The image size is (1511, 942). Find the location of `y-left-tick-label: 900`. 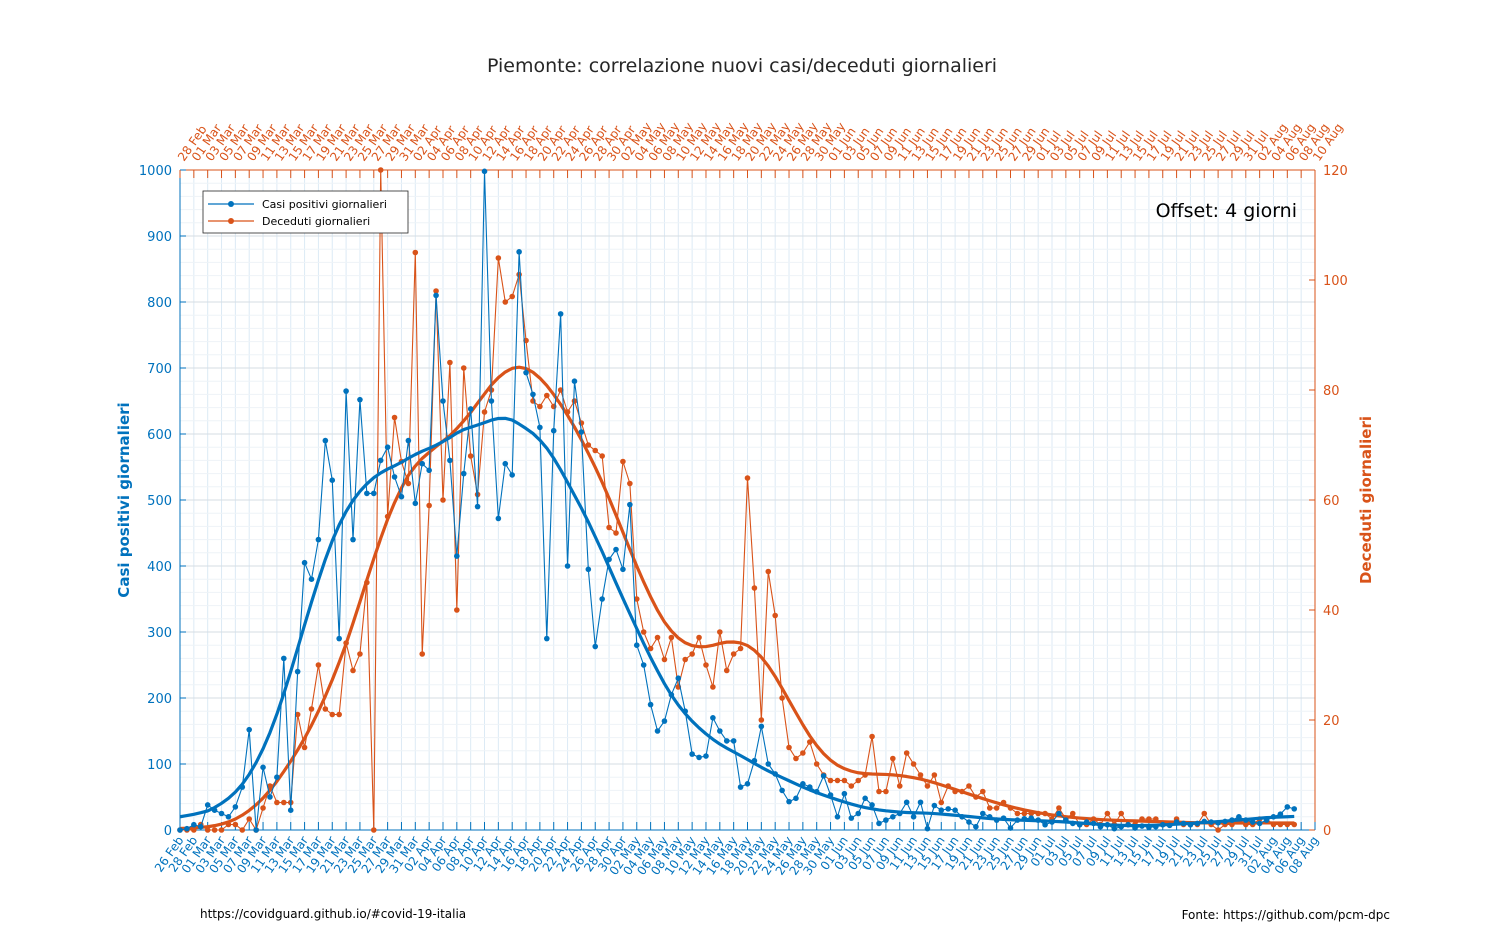

y-left-tick-label: 900 is located at coordinates (159, 237).